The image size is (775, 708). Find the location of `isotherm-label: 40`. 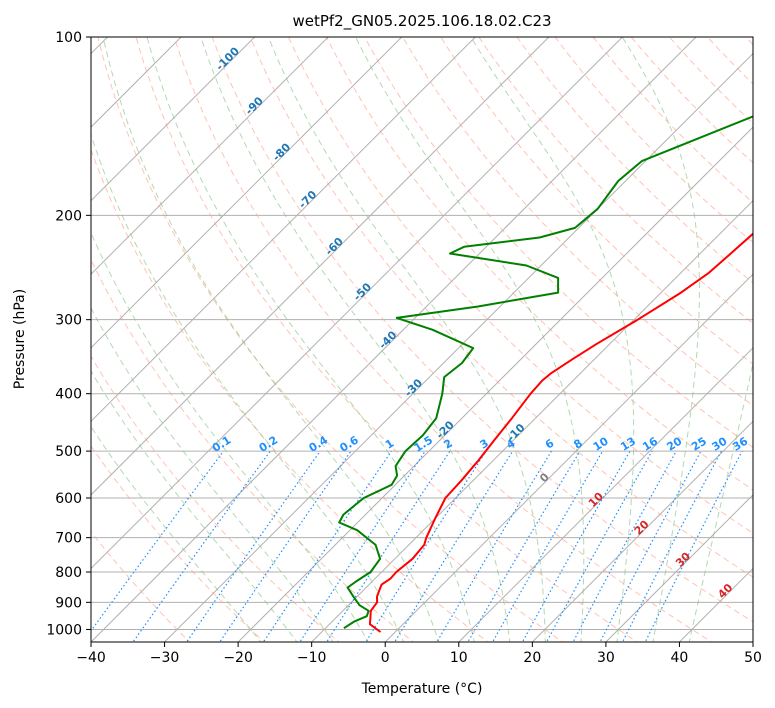

isotherm-label: 40 is located at coordinates (725, 591).